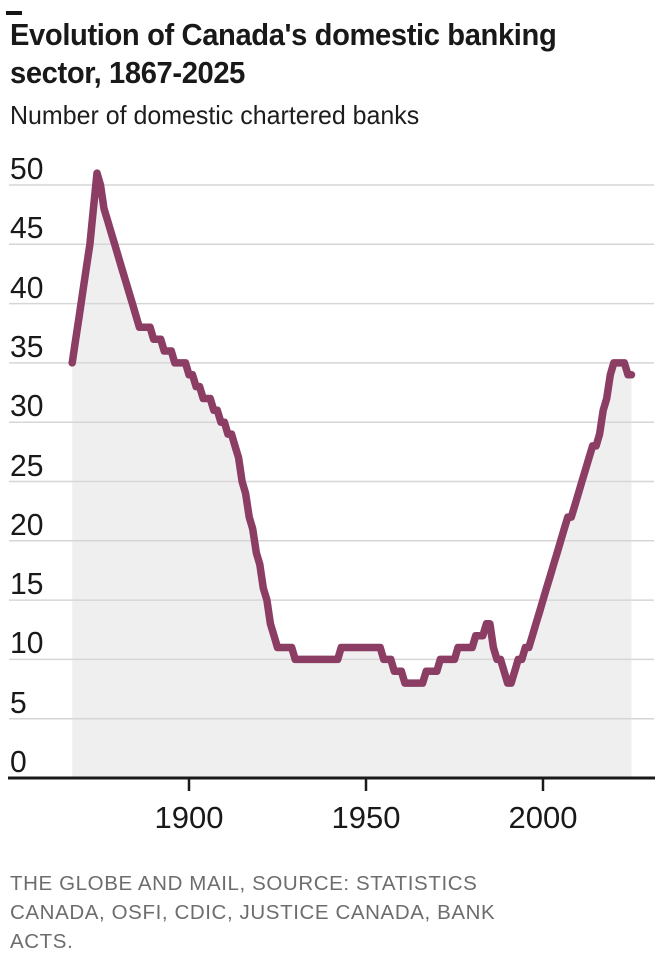 The height and width of the screenshot is (974, 660). What do you see at coordinates (42, 941) in the screenshot?
I see `source-line-3: ACTS.` at bounding box center [42, 941].